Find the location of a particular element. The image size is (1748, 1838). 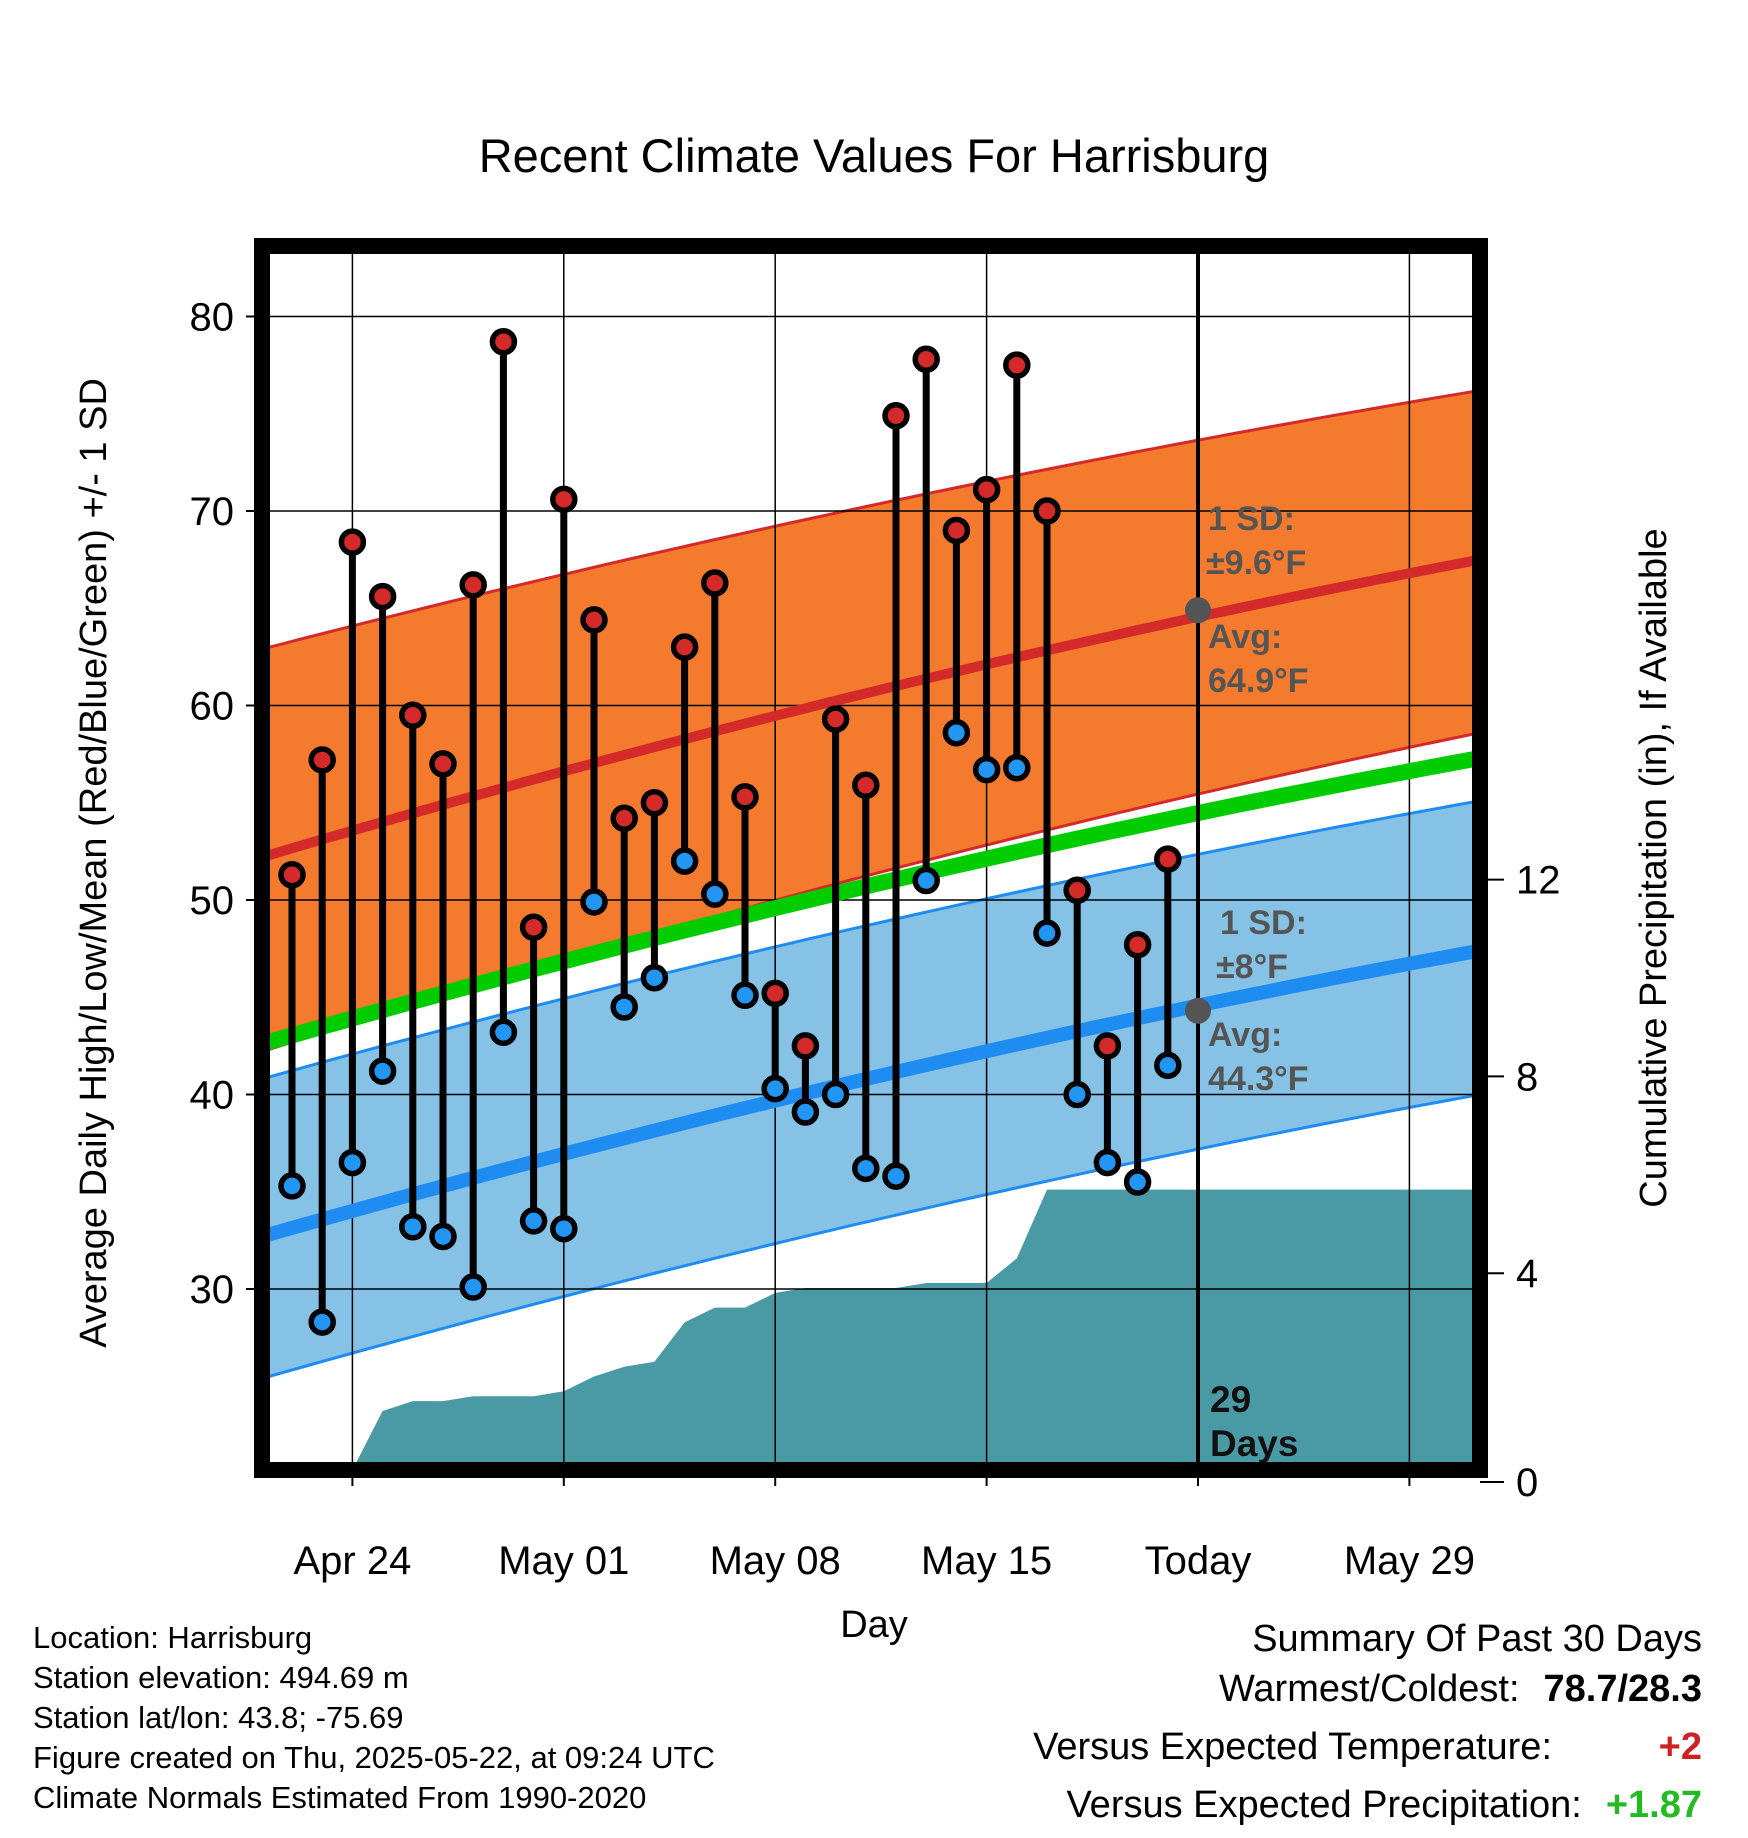

high-sd-label: 1 SD: is located at coordinates (1251, 519).